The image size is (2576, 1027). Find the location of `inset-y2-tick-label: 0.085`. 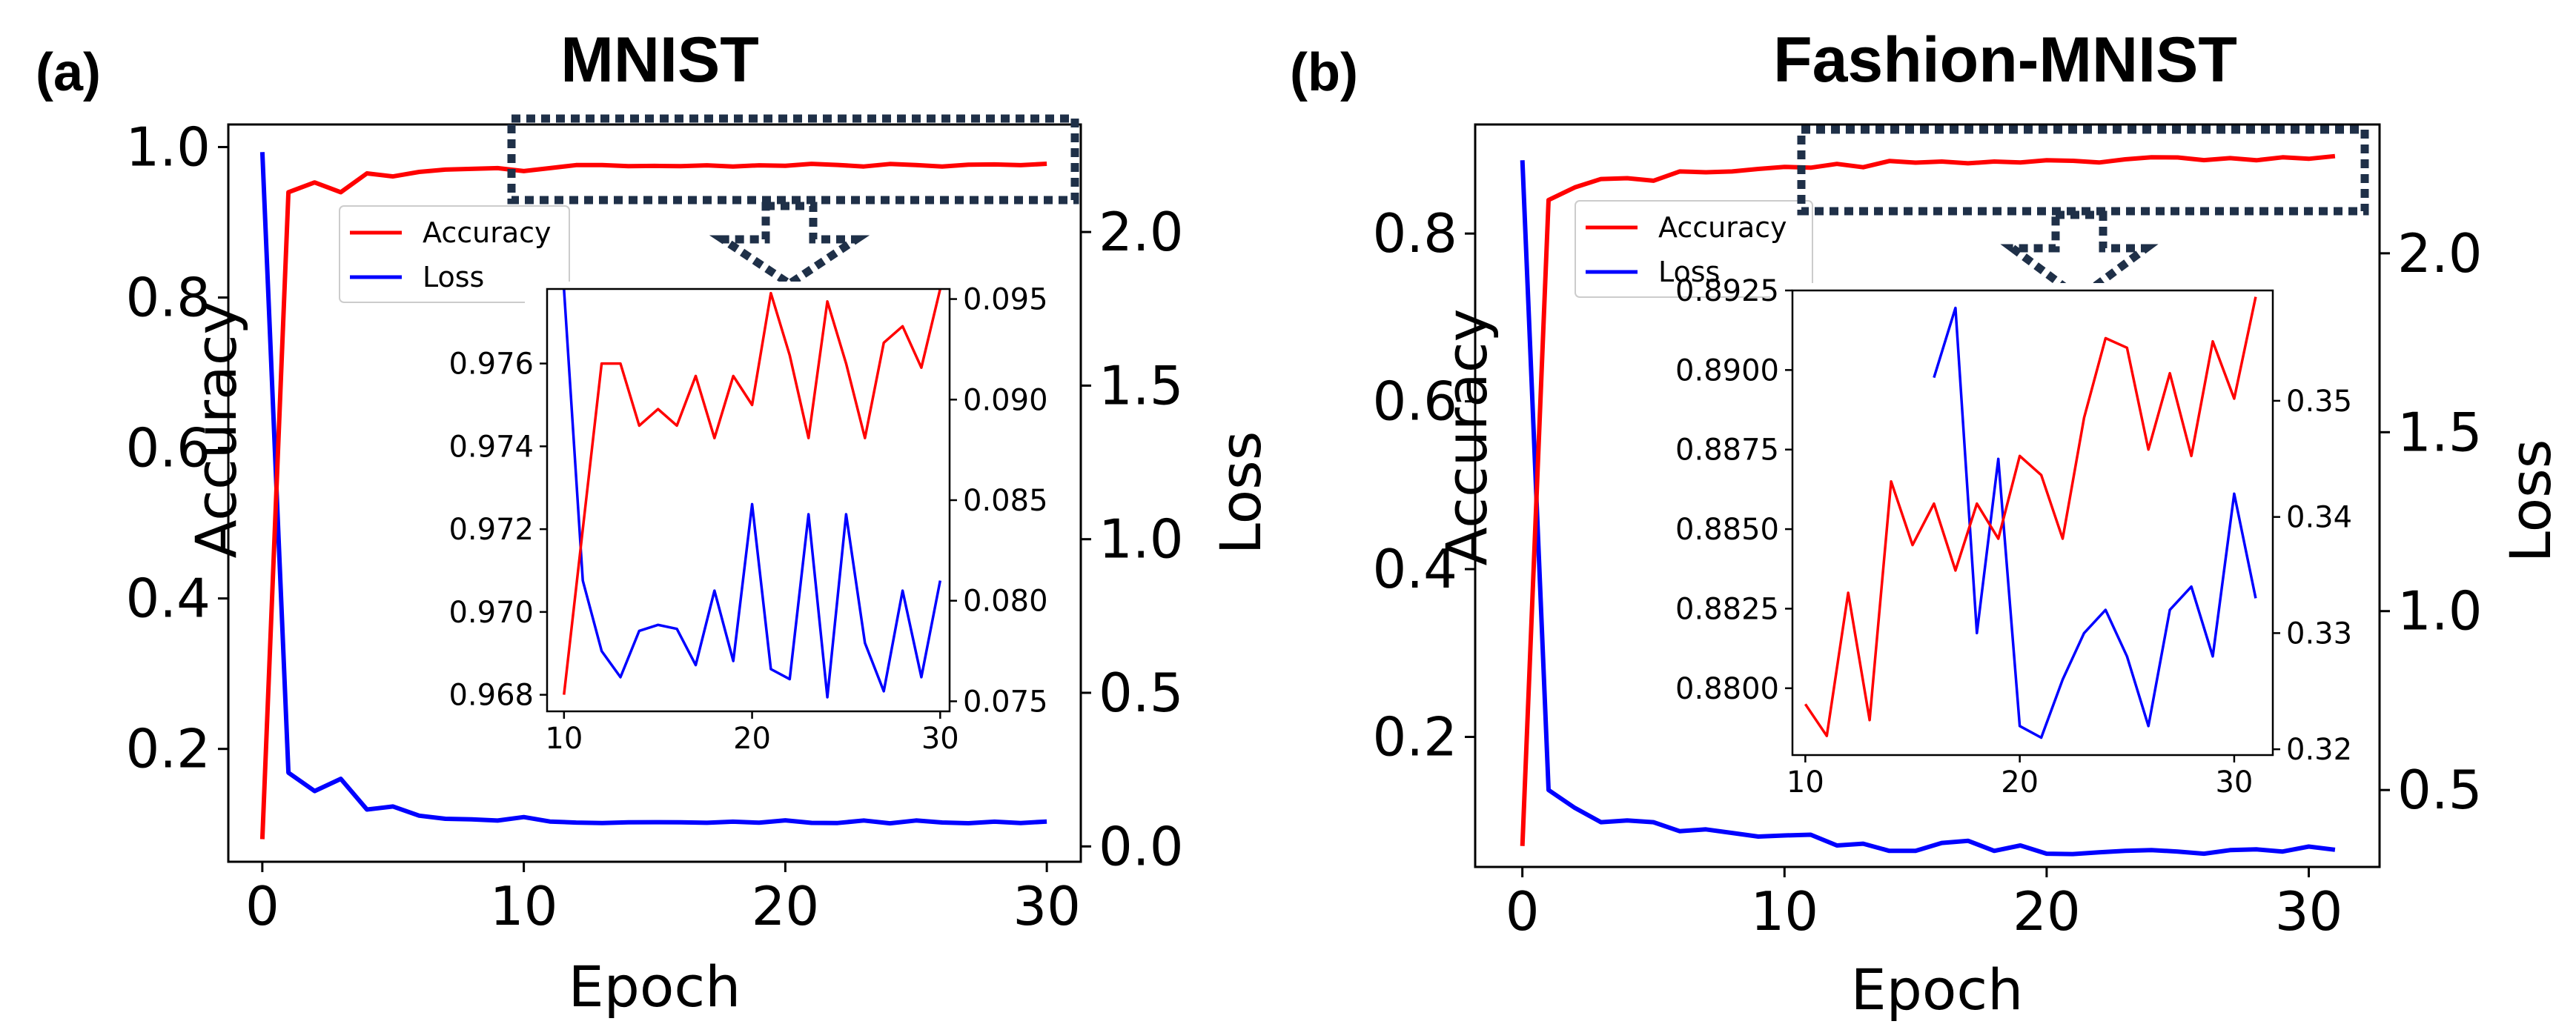

inset-y2-tick-label: 0.085 is located at coordinates (1005, 501).